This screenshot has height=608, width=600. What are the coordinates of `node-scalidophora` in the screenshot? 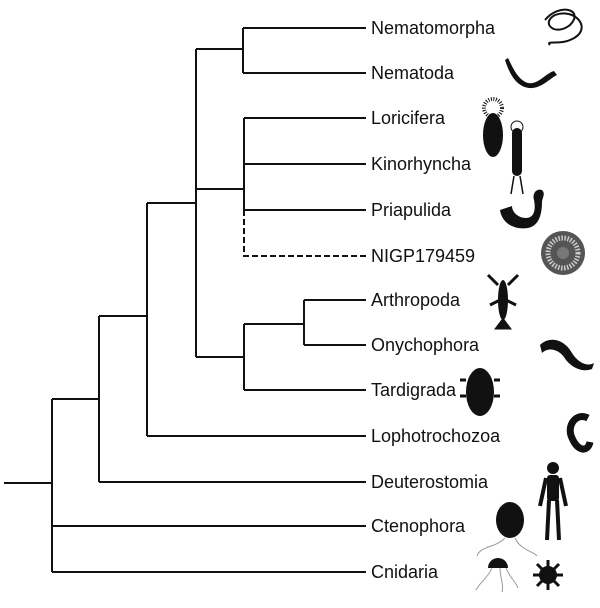 It's located at (304, 164).